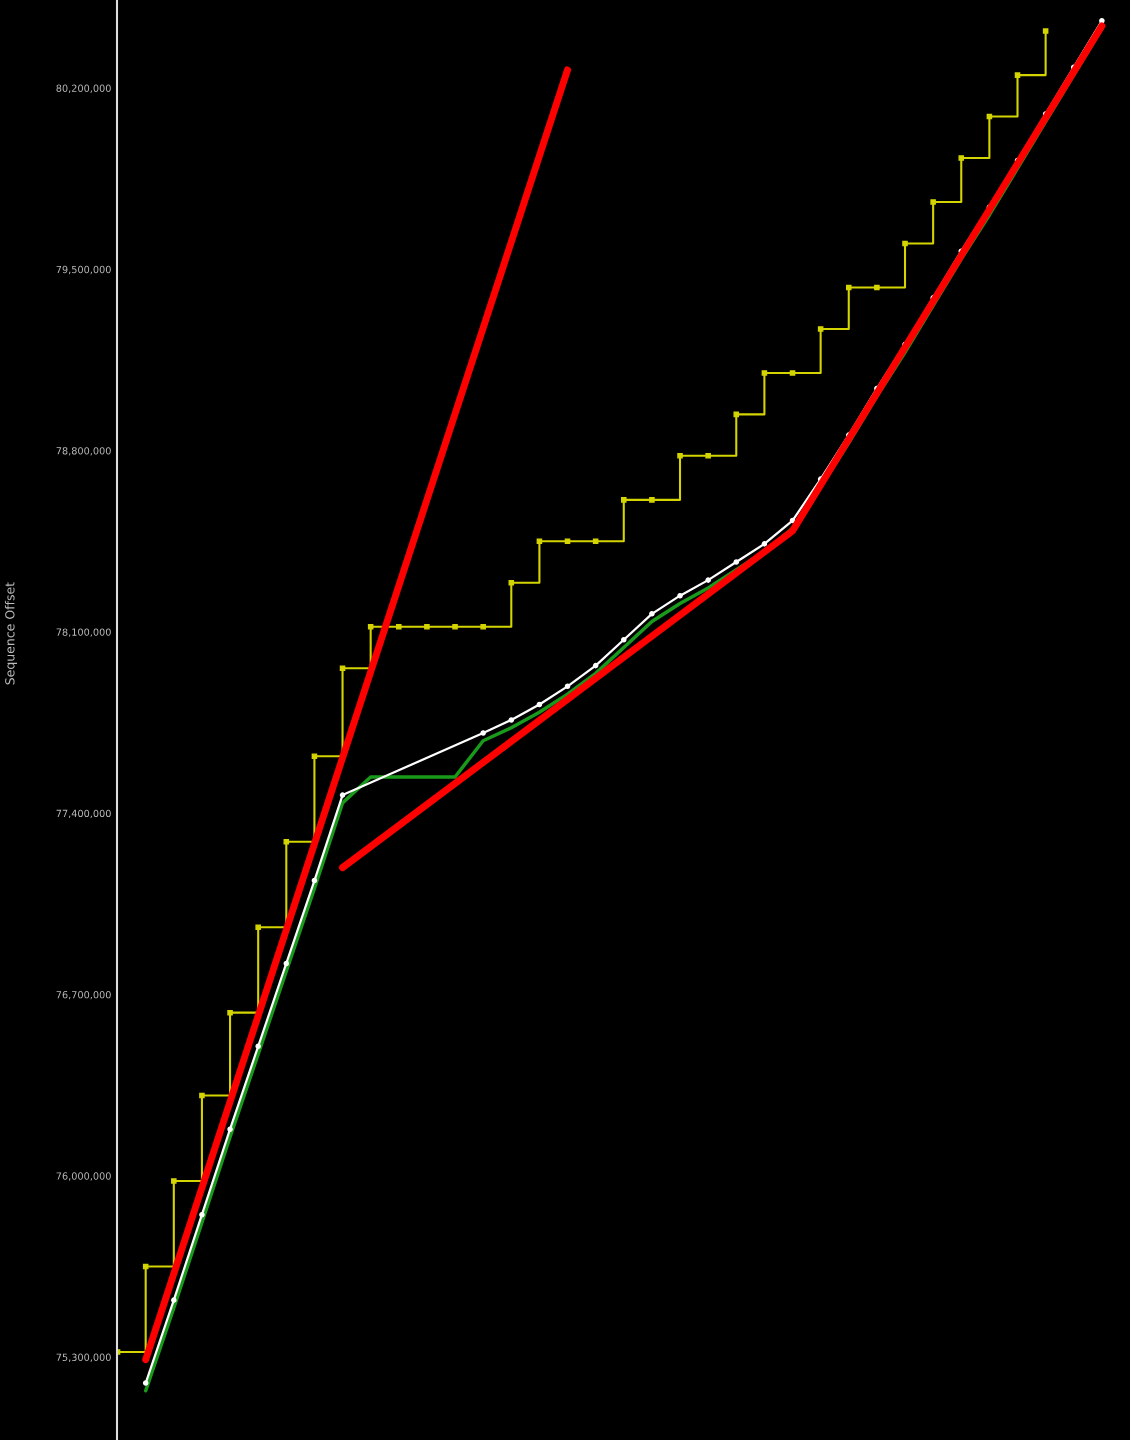 This screenshot has width=1130, height=1440. Describe the element at coordinates (83, 1357) in the screenshot. I see `y-tick-label: 75,300,000` at that location.